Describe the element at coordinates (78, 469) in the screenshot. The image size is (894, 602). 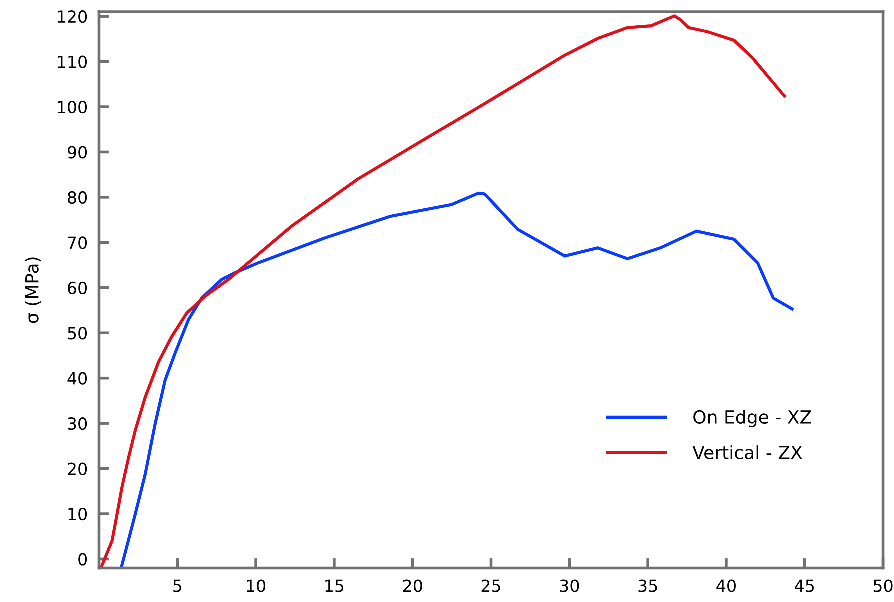
I see `y-tick-label: 20` at that location.